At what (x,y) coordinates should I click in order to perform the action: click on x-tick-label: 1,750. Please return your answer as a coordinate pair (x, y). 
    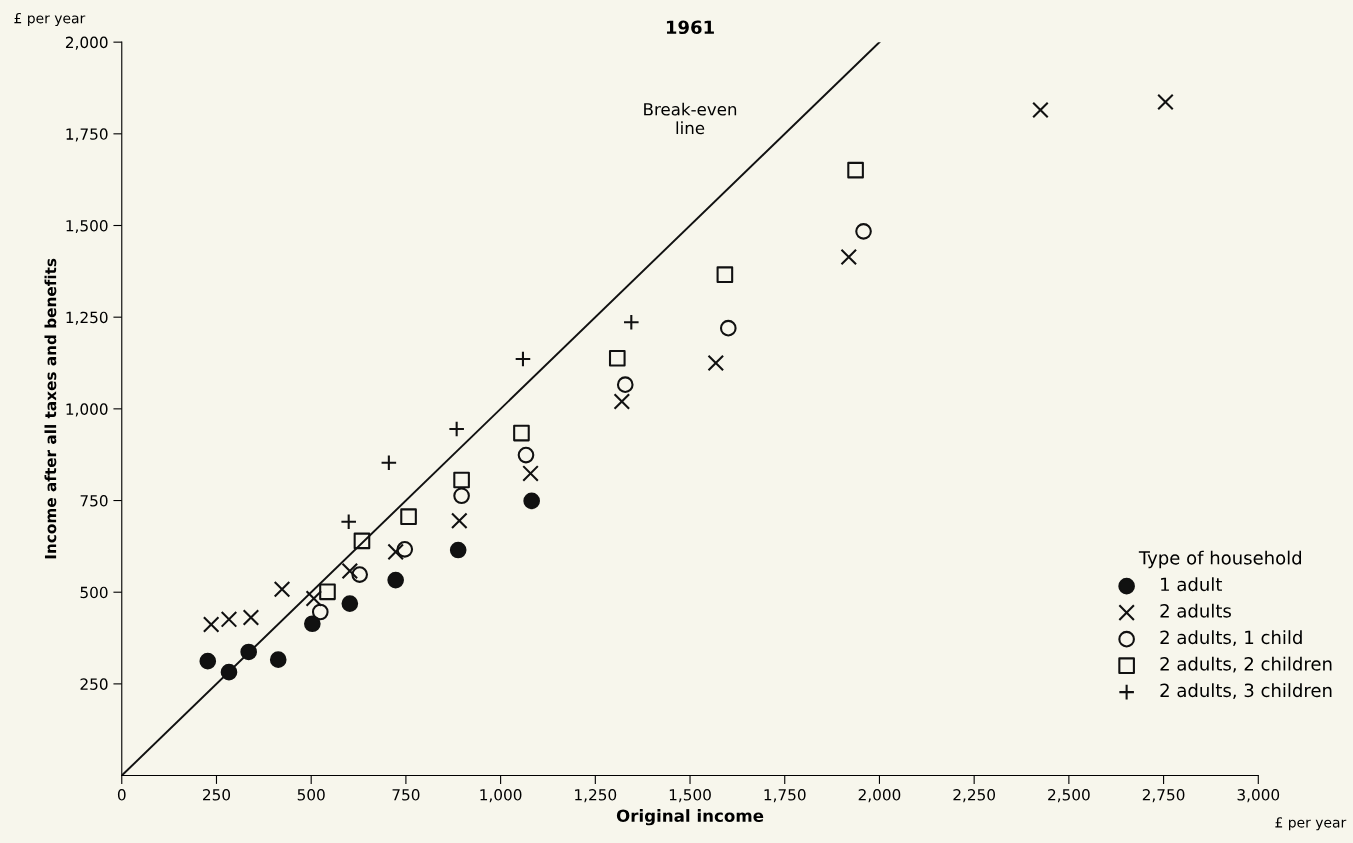
    Looking at the image, I should click on (785, 796).